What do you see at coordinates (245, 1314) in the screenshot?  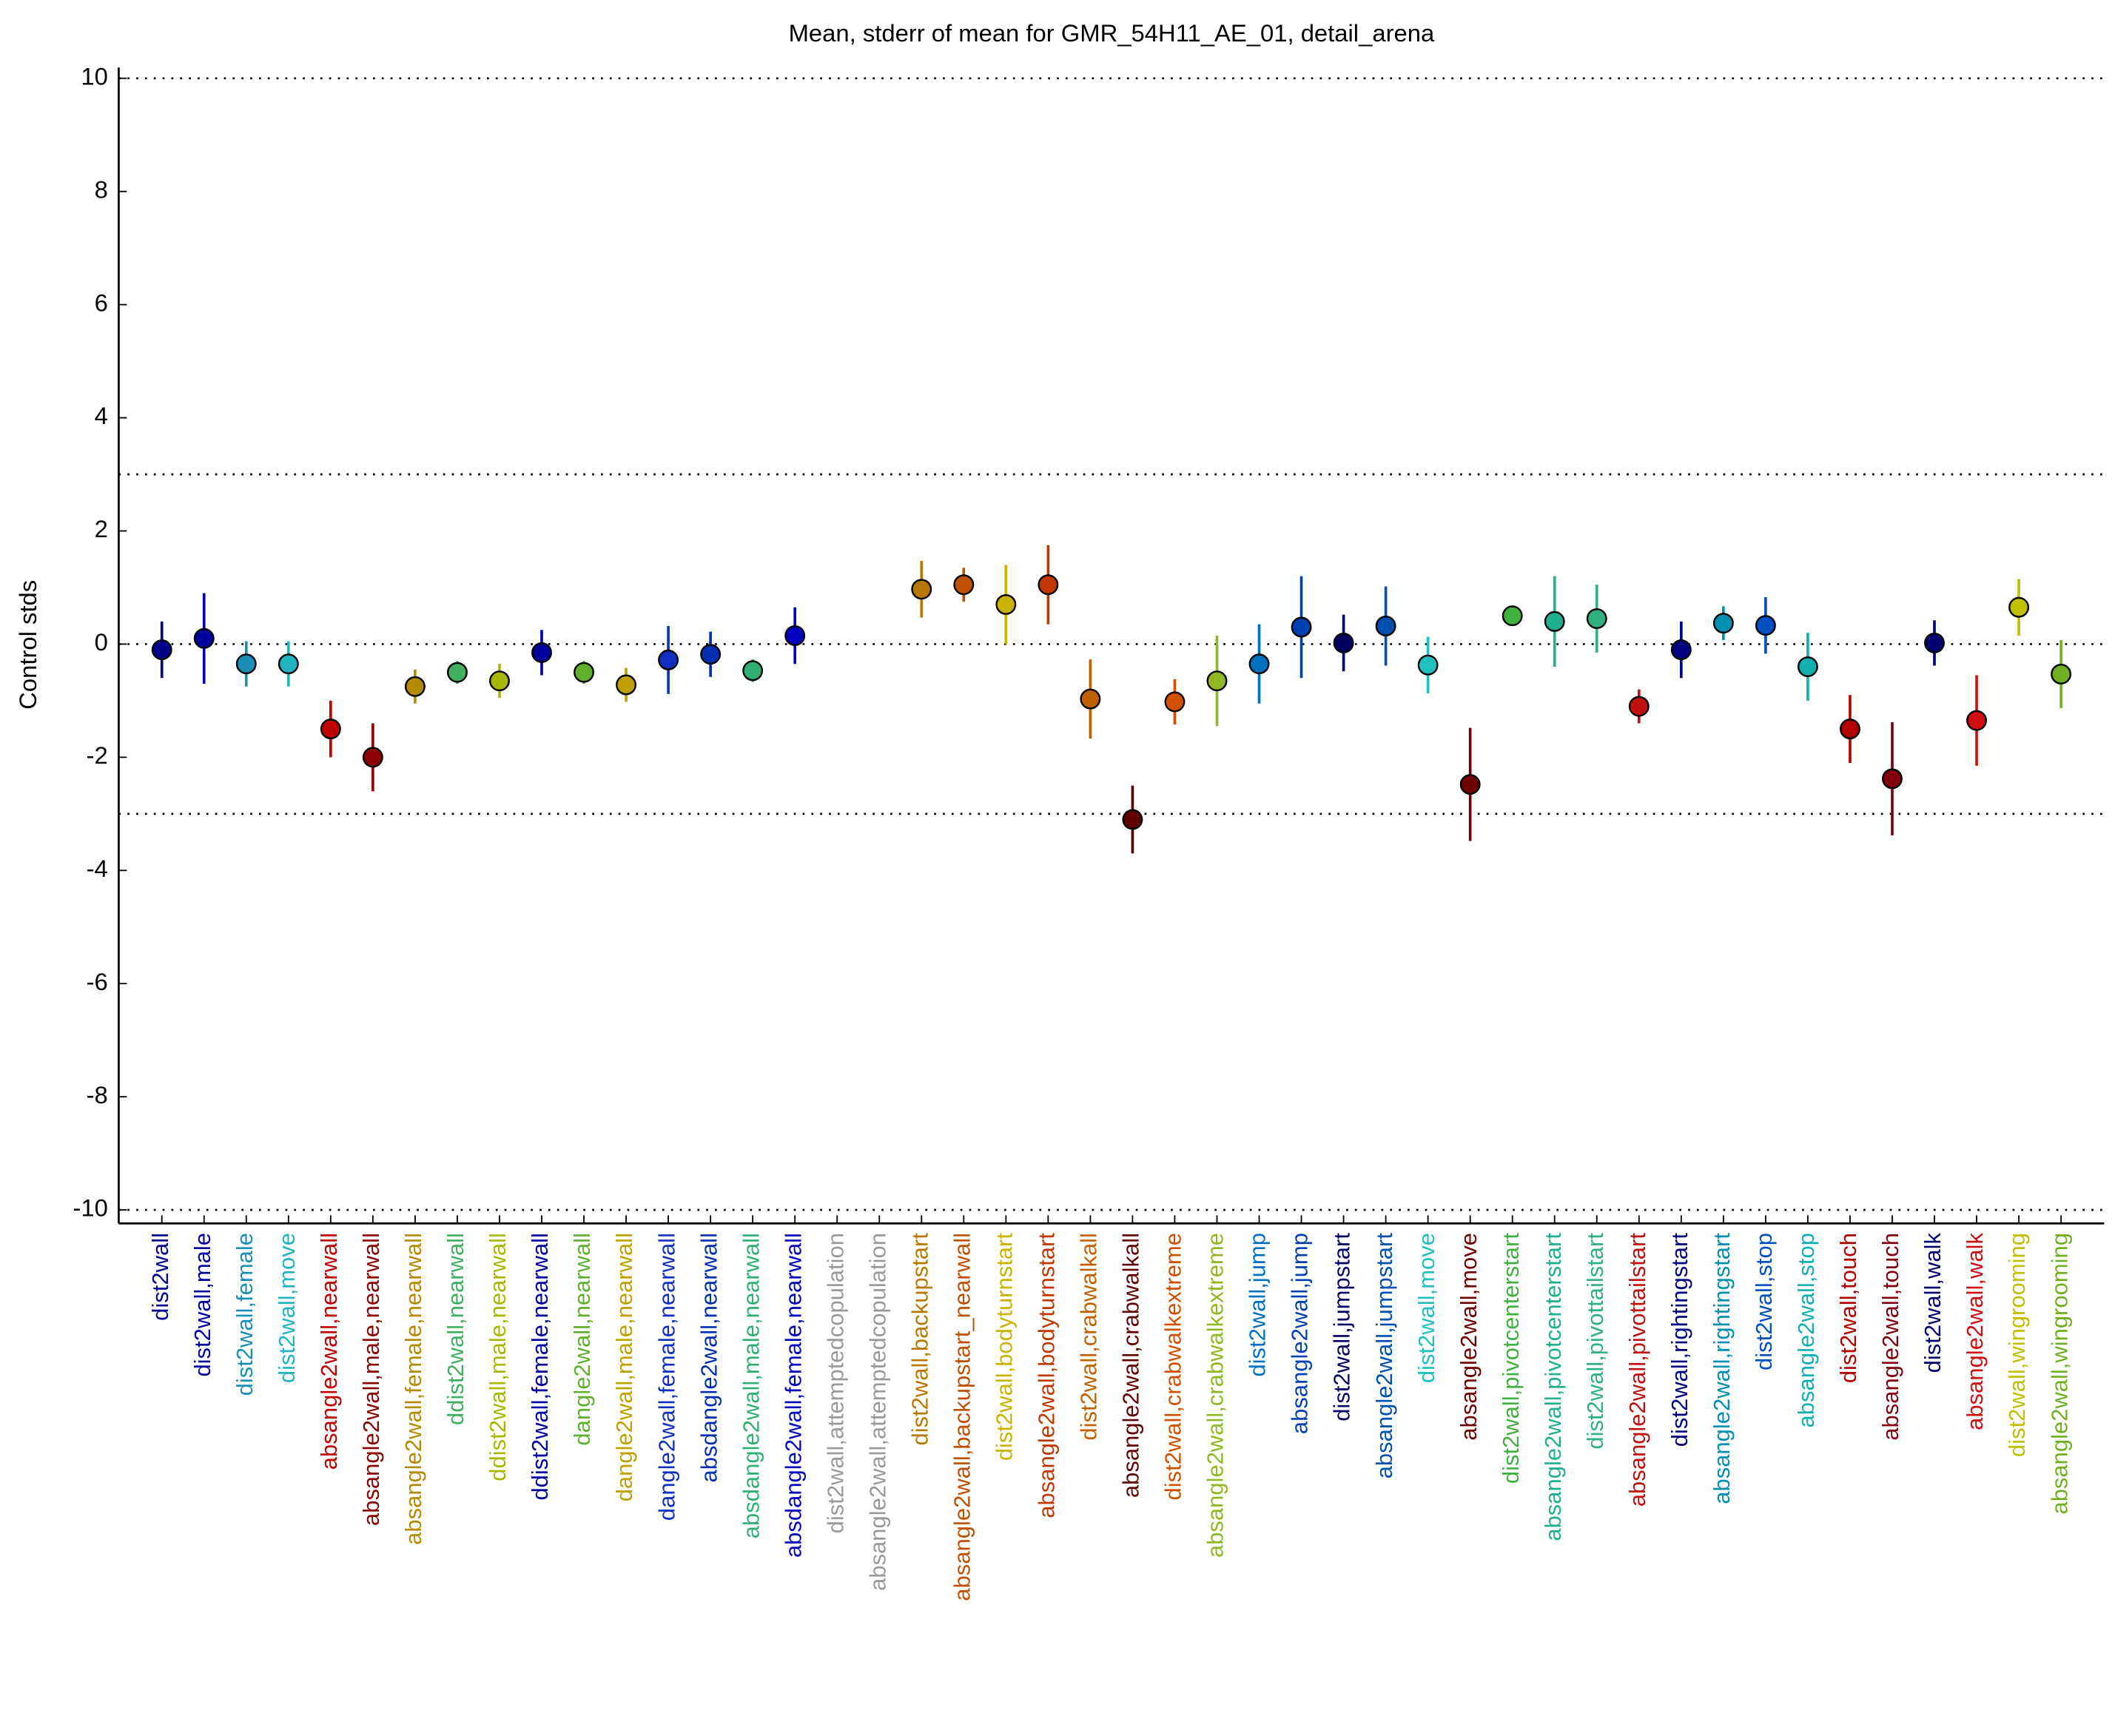 I see `x-tick-label: dist2wall,female` at bounding box center [245, 1314].